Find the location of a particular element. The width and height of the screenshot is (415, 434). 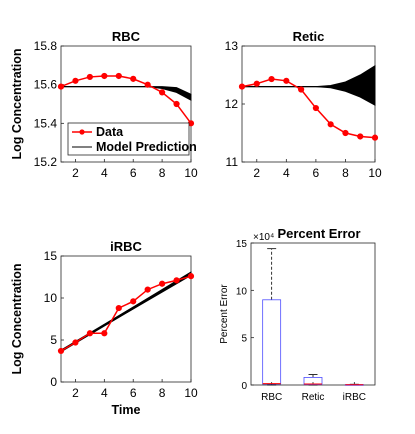

legend-box is located at coordinates (128, 139).